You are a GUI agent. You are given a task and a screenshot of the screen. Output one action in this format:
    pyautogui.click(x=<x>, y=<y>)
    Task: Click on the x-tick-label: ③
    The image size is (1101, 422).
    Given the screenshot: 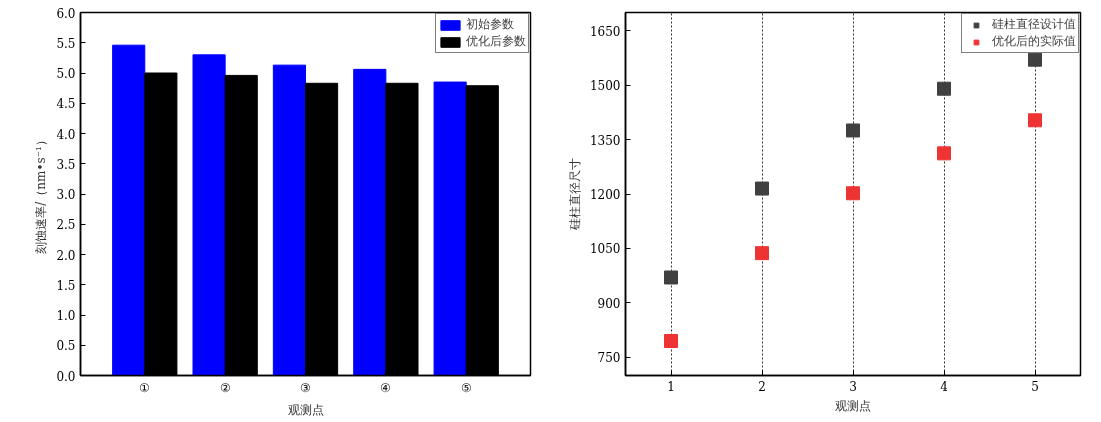 What is the action you would take?
    pyautogui.click(x=305, y=387)
    